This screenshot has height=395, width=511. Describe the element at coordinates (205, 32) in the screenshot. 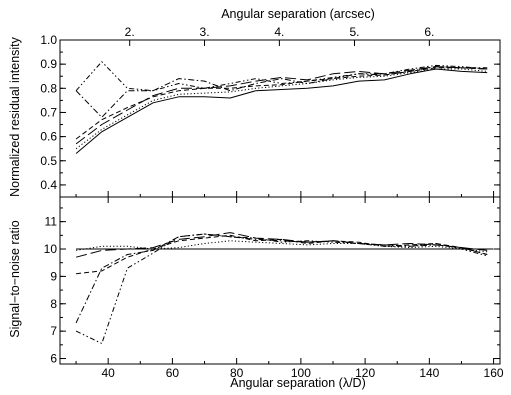

I see `x2-tick-label: 3.` at that location.